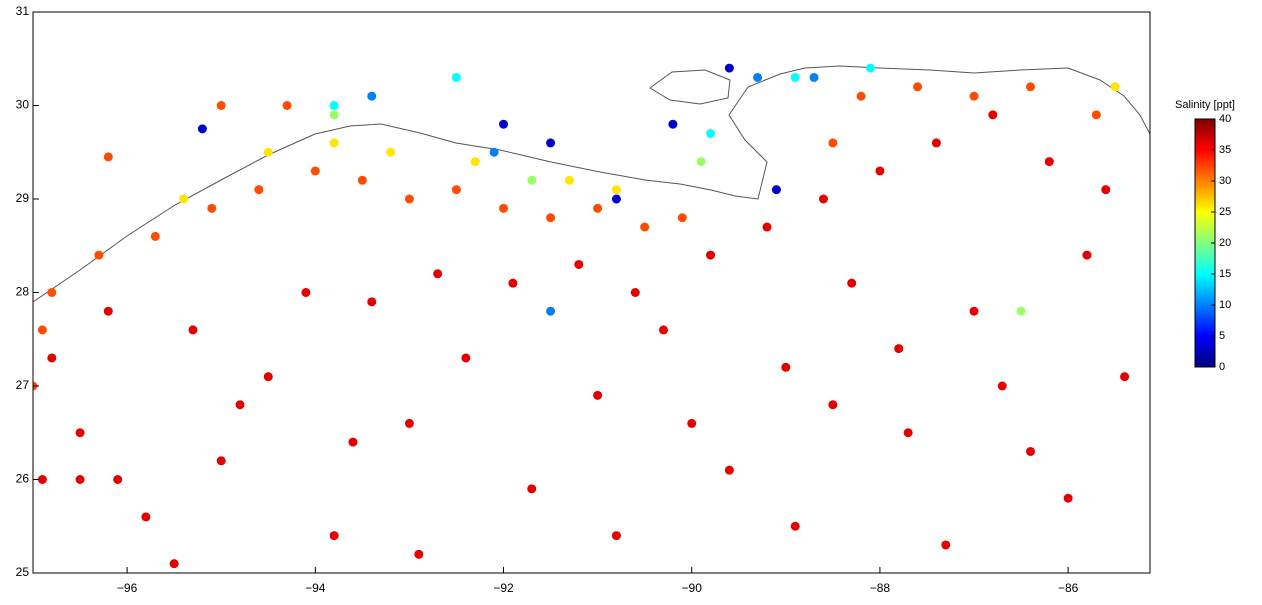 This screenshot has height=605, width=1262. What do you see at coordinates (1225, 305) in the screenshot?
I see `colorbar-tick-label: 10` at bounding box center [1225, 305].